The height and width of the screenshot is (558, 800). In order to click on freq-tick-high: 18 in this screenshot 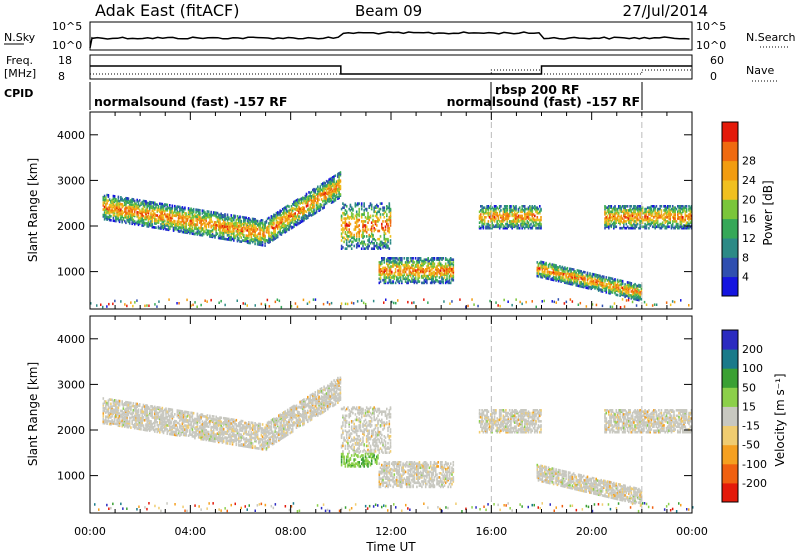, I will do `click(65, 60)`.